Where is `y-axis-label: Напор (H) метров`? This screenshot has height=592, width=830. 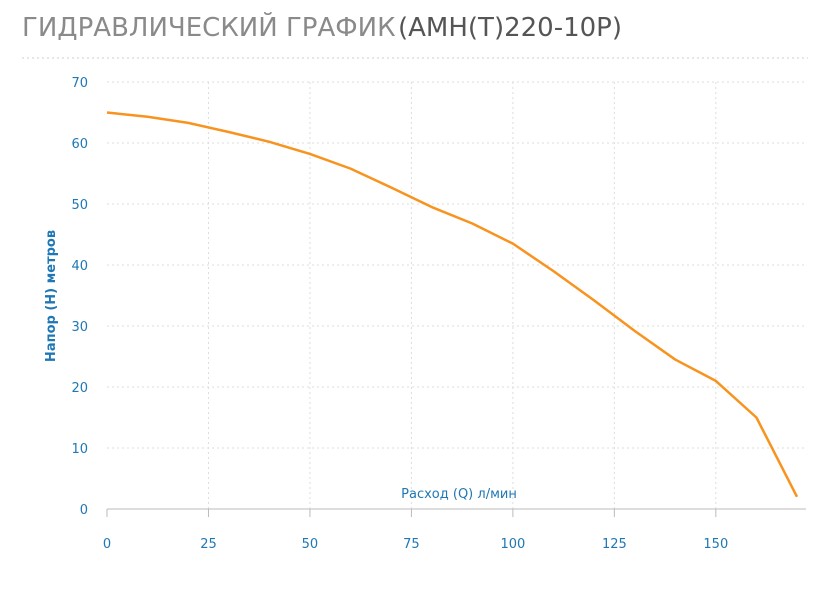 y-axis-label: Напор (H) метров is located at coordinates (51, 296).